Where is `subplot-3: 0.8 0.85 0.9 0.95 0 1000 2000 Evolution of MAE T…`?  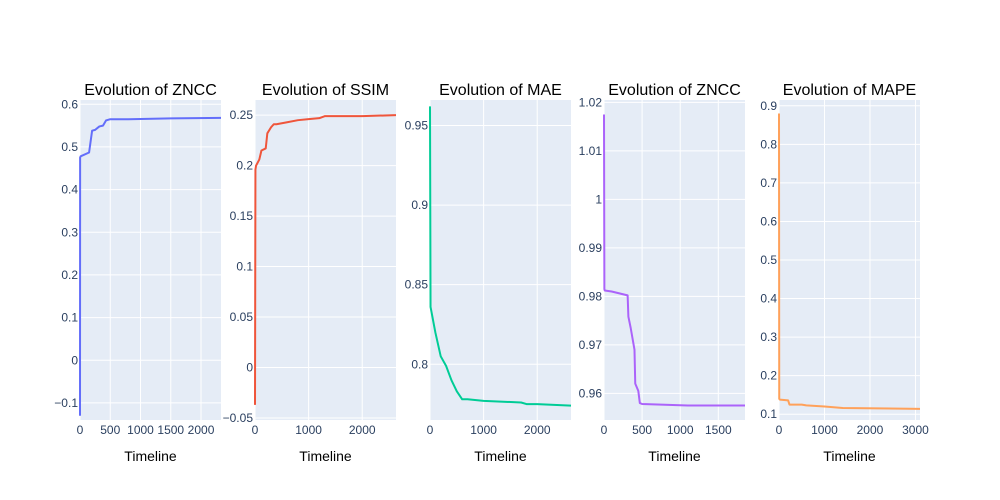
subplot-3: 0.8 0.85 0.9 0.95 0 1000 2000 Evolution of MAE T… is located at coordinates (488, 273).